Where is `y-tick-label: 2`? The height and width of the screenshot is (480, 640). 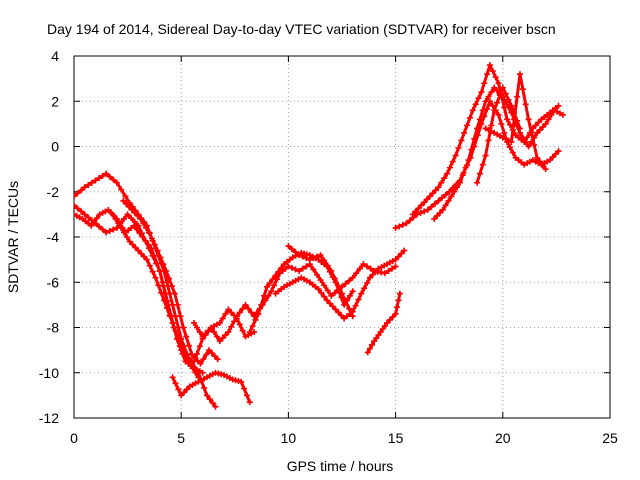
y-tick-label: 2 is located at coordinates (55, 101).